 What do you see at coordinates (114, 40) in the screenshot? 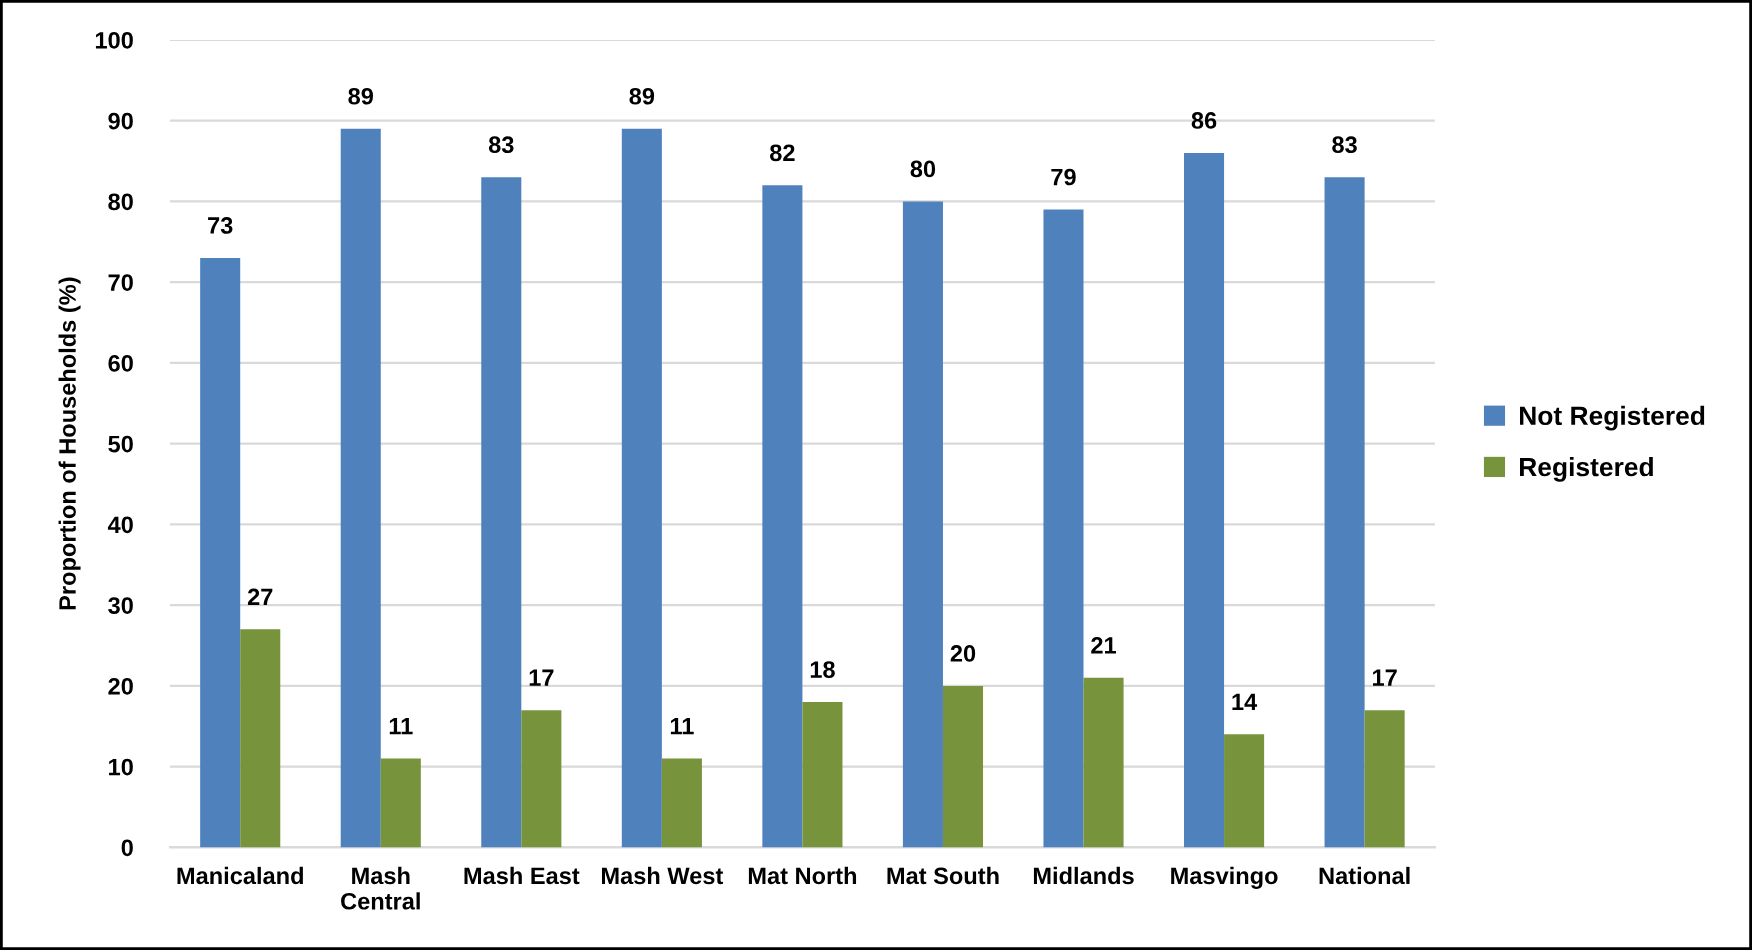
I see `y-tick-label: 100` at bounding box center [114, 40].